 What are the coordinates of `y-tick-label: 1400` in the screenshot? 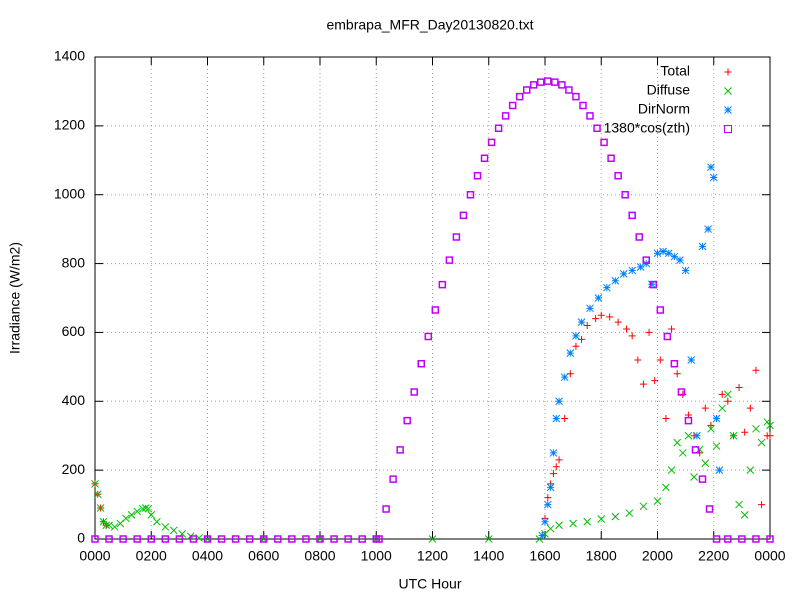 It's located at (69, 56).